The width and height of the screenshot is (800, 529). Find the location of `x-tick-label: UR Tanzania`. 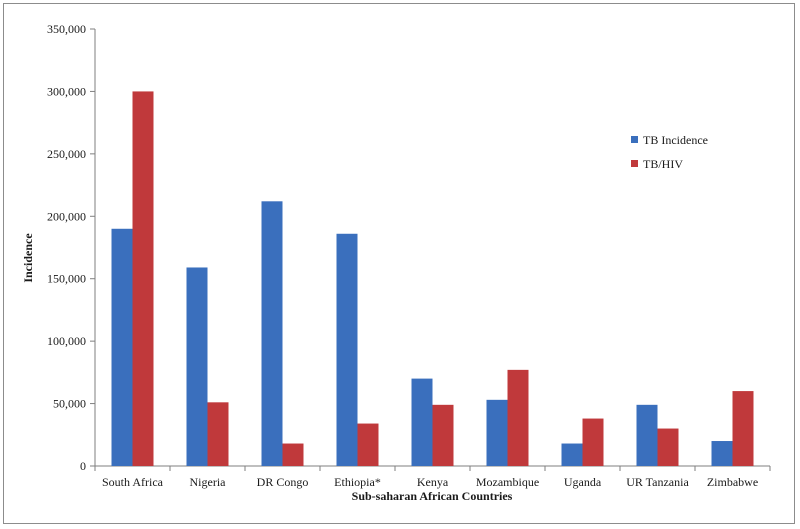

x-tick-label: UR Tanzania is located at coordinates (657, 482).